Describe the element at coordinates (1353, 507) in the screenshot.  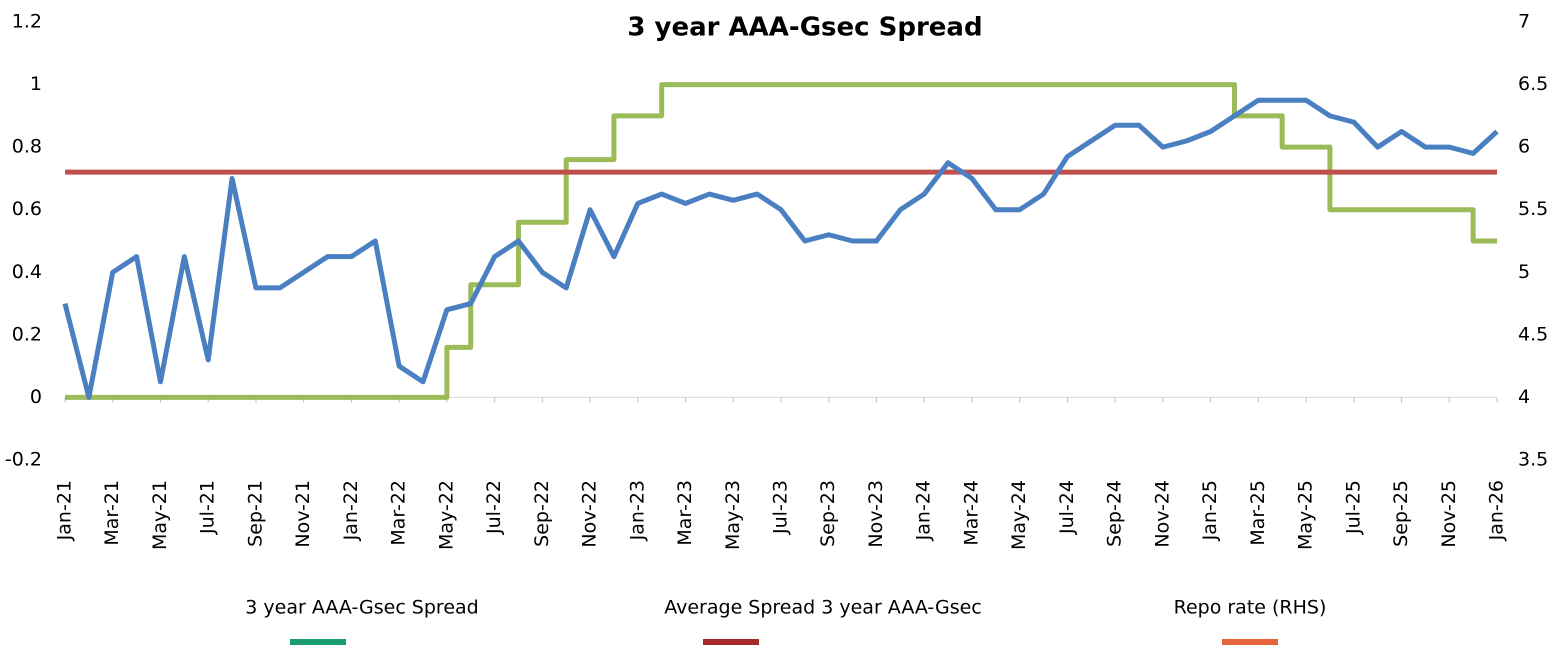
I see `x-tick-label: Jul-25` at that location.